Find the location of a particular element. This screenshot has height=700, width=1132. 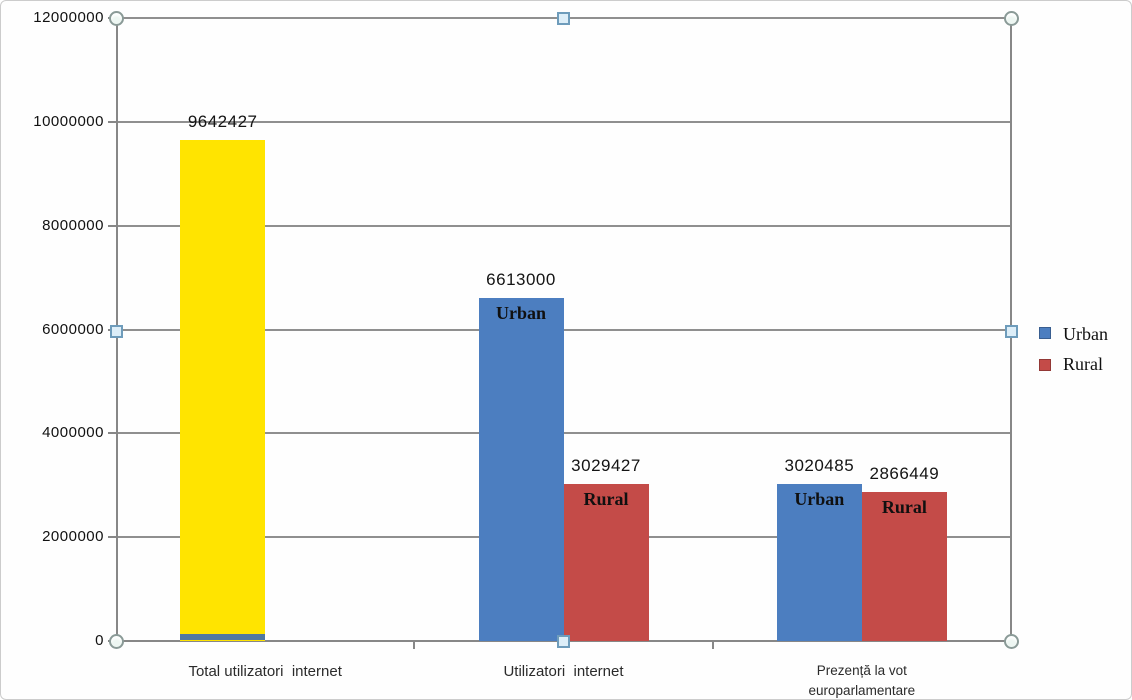

legend-label: Rural is located at coordinates (1083, 364).